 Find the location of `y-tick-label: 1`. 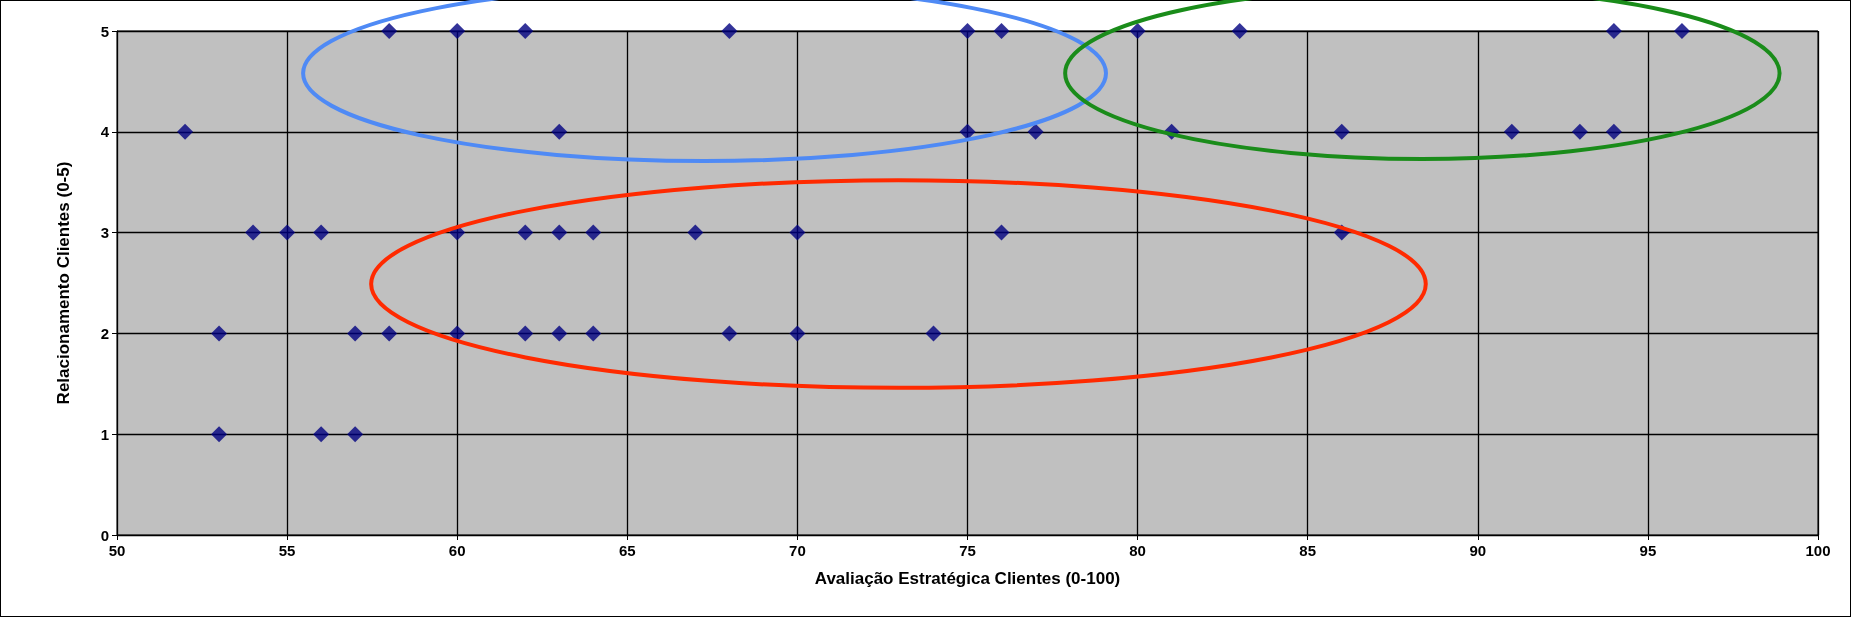

y-tick-label: 1 is located at coordinates (104, 434).